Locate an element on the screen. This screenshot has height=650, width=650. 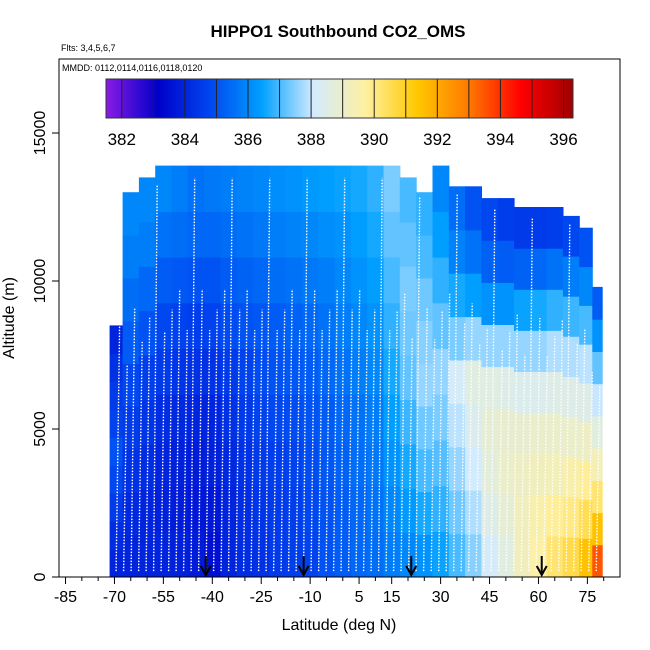
x-axis: -85 -70 -55 -40 -25 -10 5 15 30 45 60 75 is located at coordinates (329, 591).